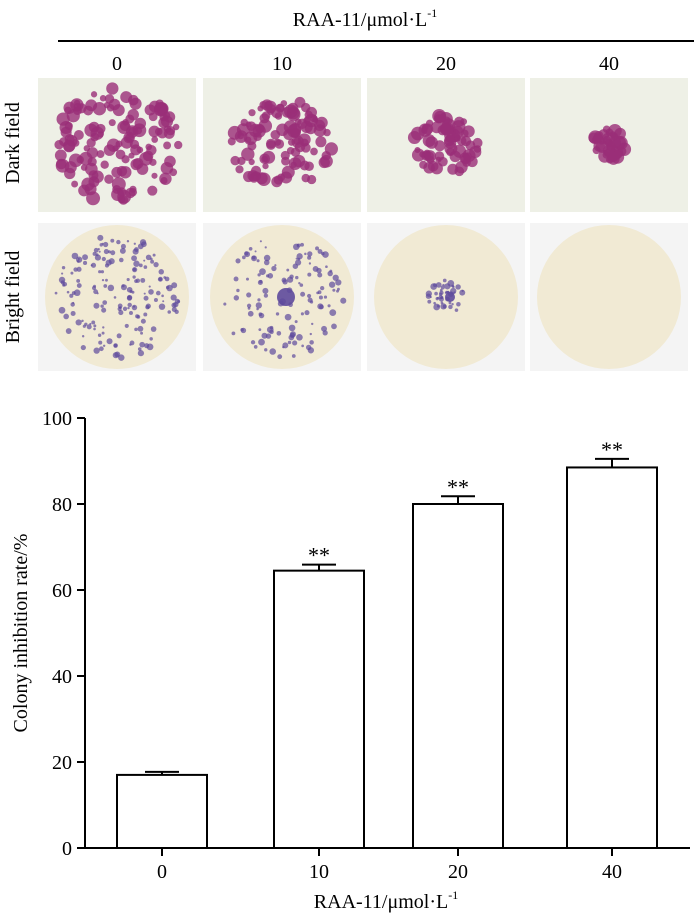 The height and width of the screenshot is (920, 700). Describe the element at coordinates (609, 64) in the screenshot. I see `concentration-label: 40` at that location.